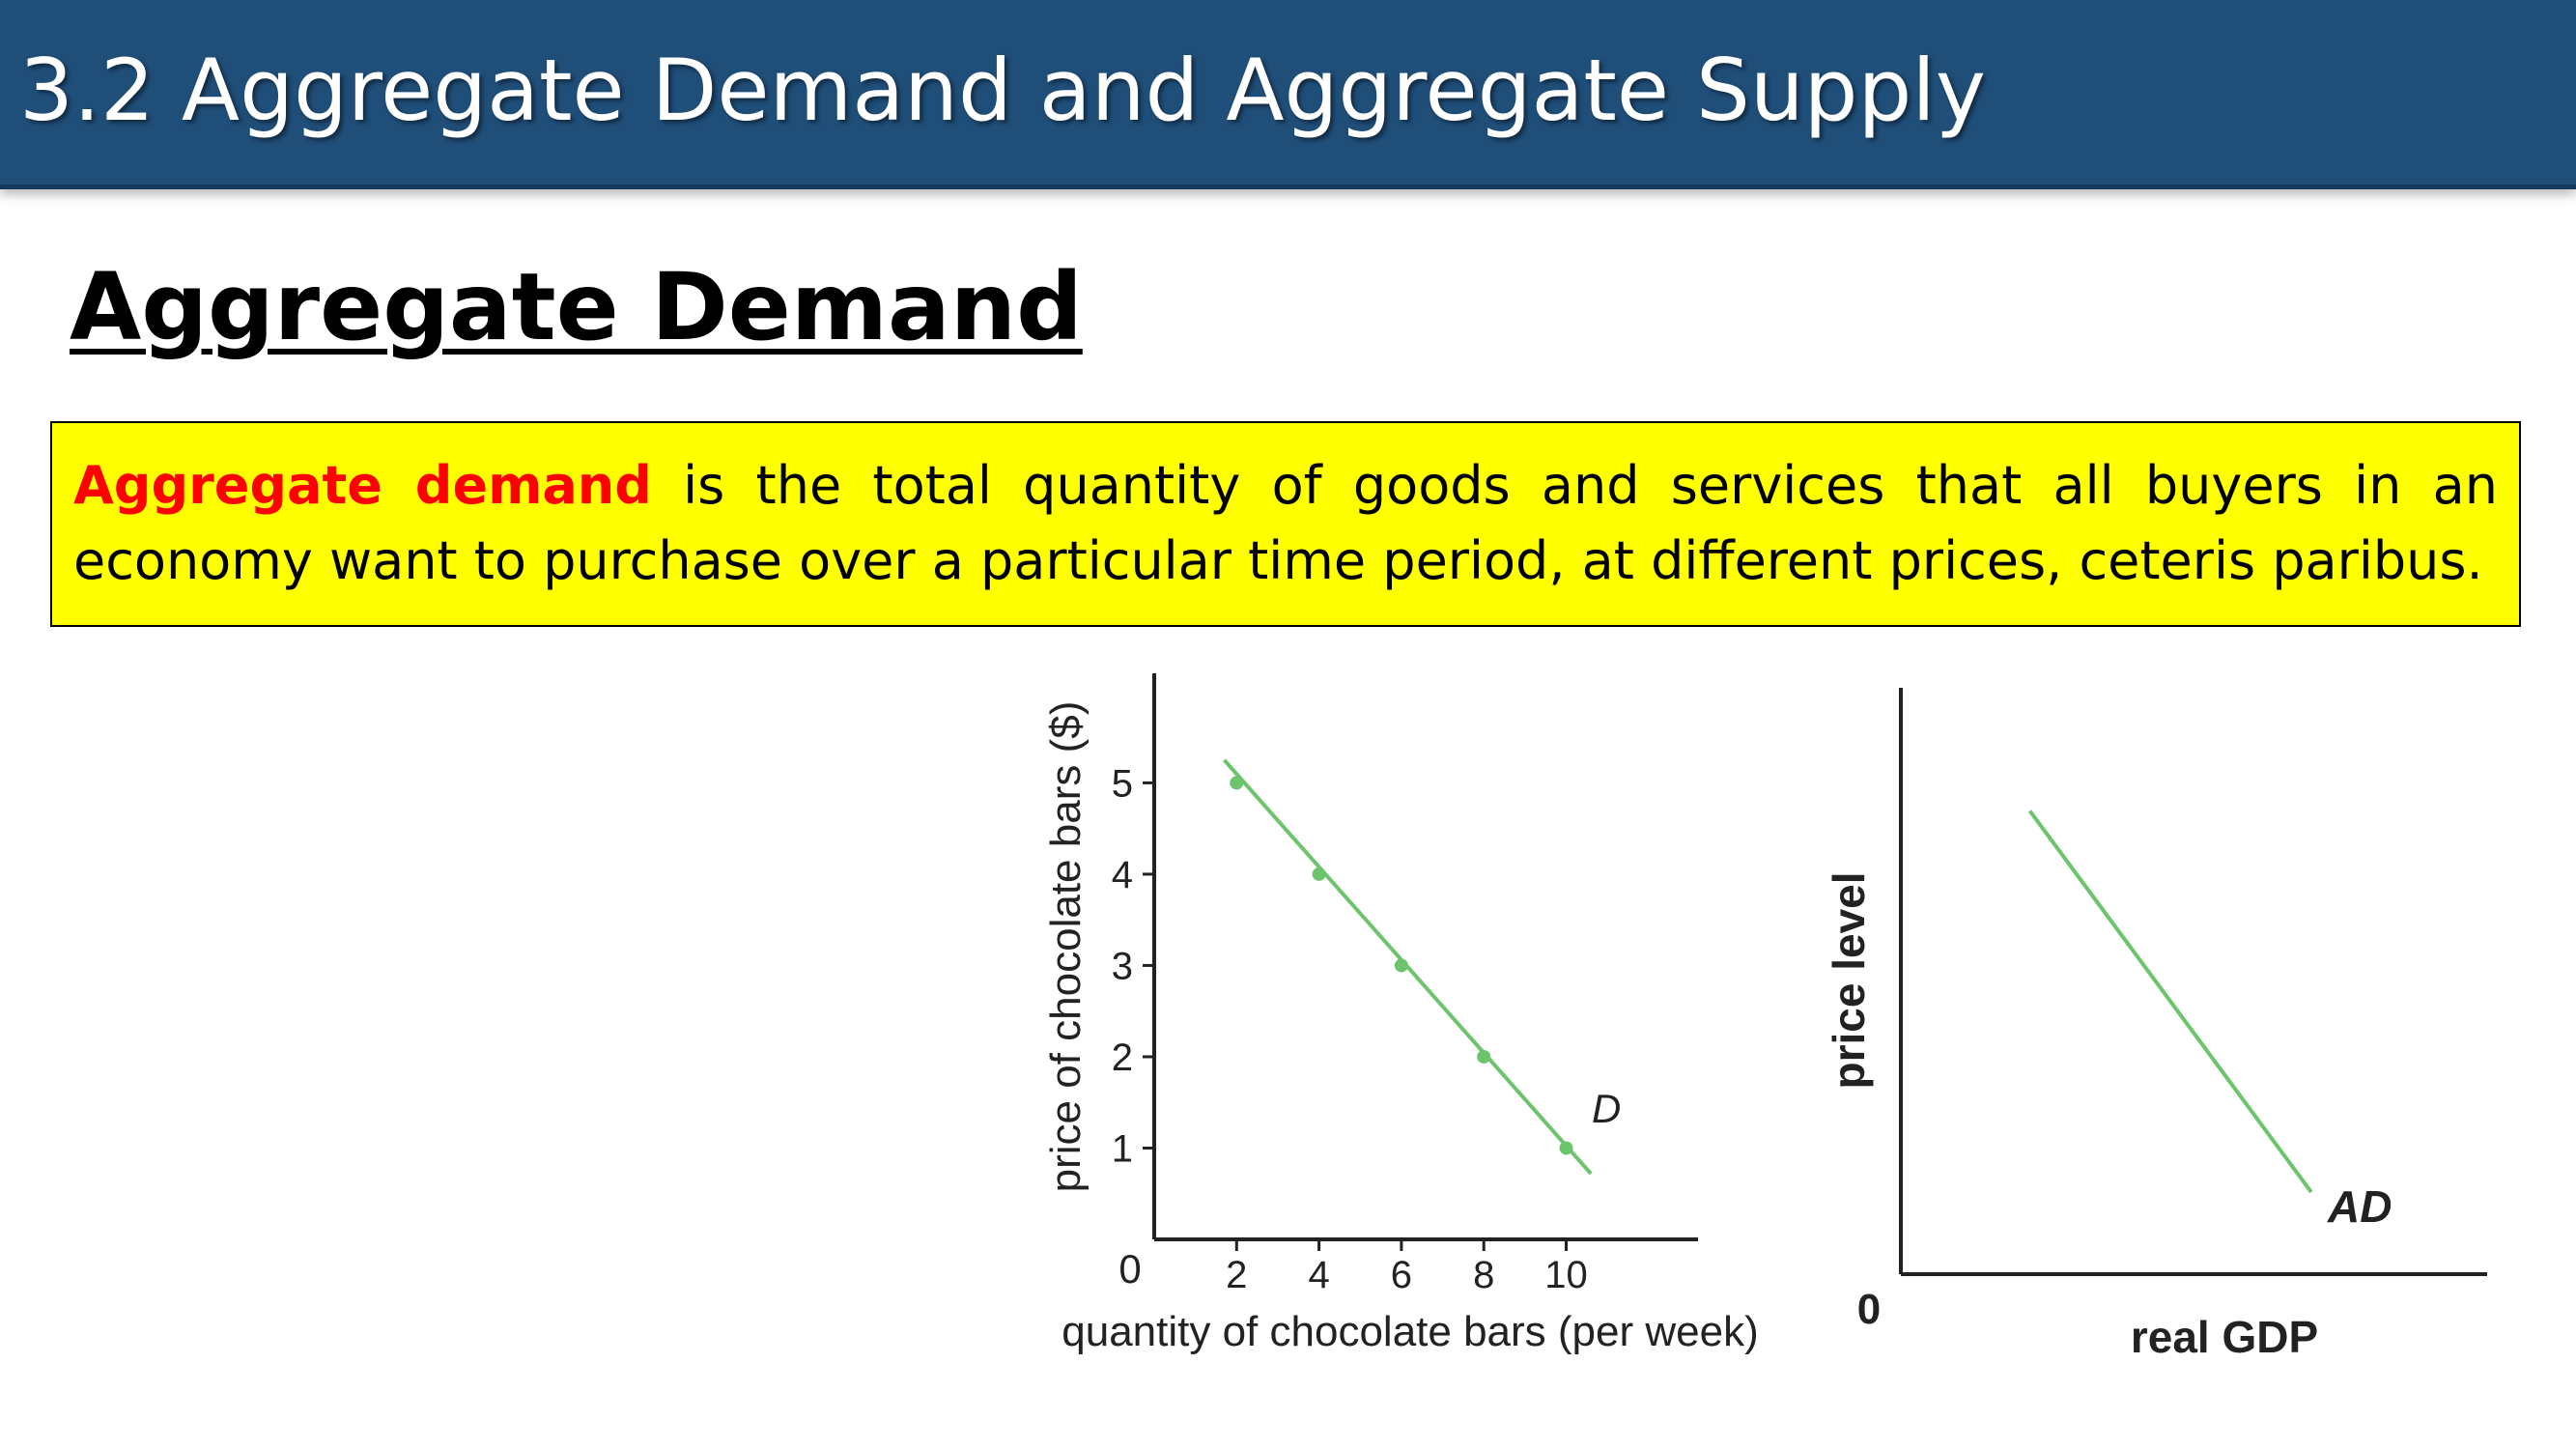 This screenshot has width=2576, height=1449. Describe the element at coordinates (1483, 1275) in the screenshot. I see `chart1-x-tick-label: 8` at that location.